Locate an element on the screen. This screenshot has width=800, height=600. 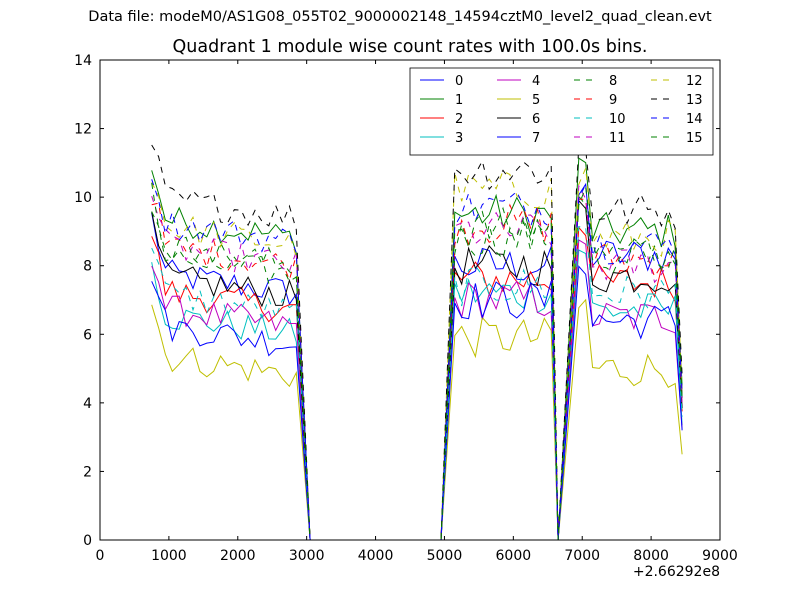
x-tick-label: 6000 is located at coordinates (514, 556).